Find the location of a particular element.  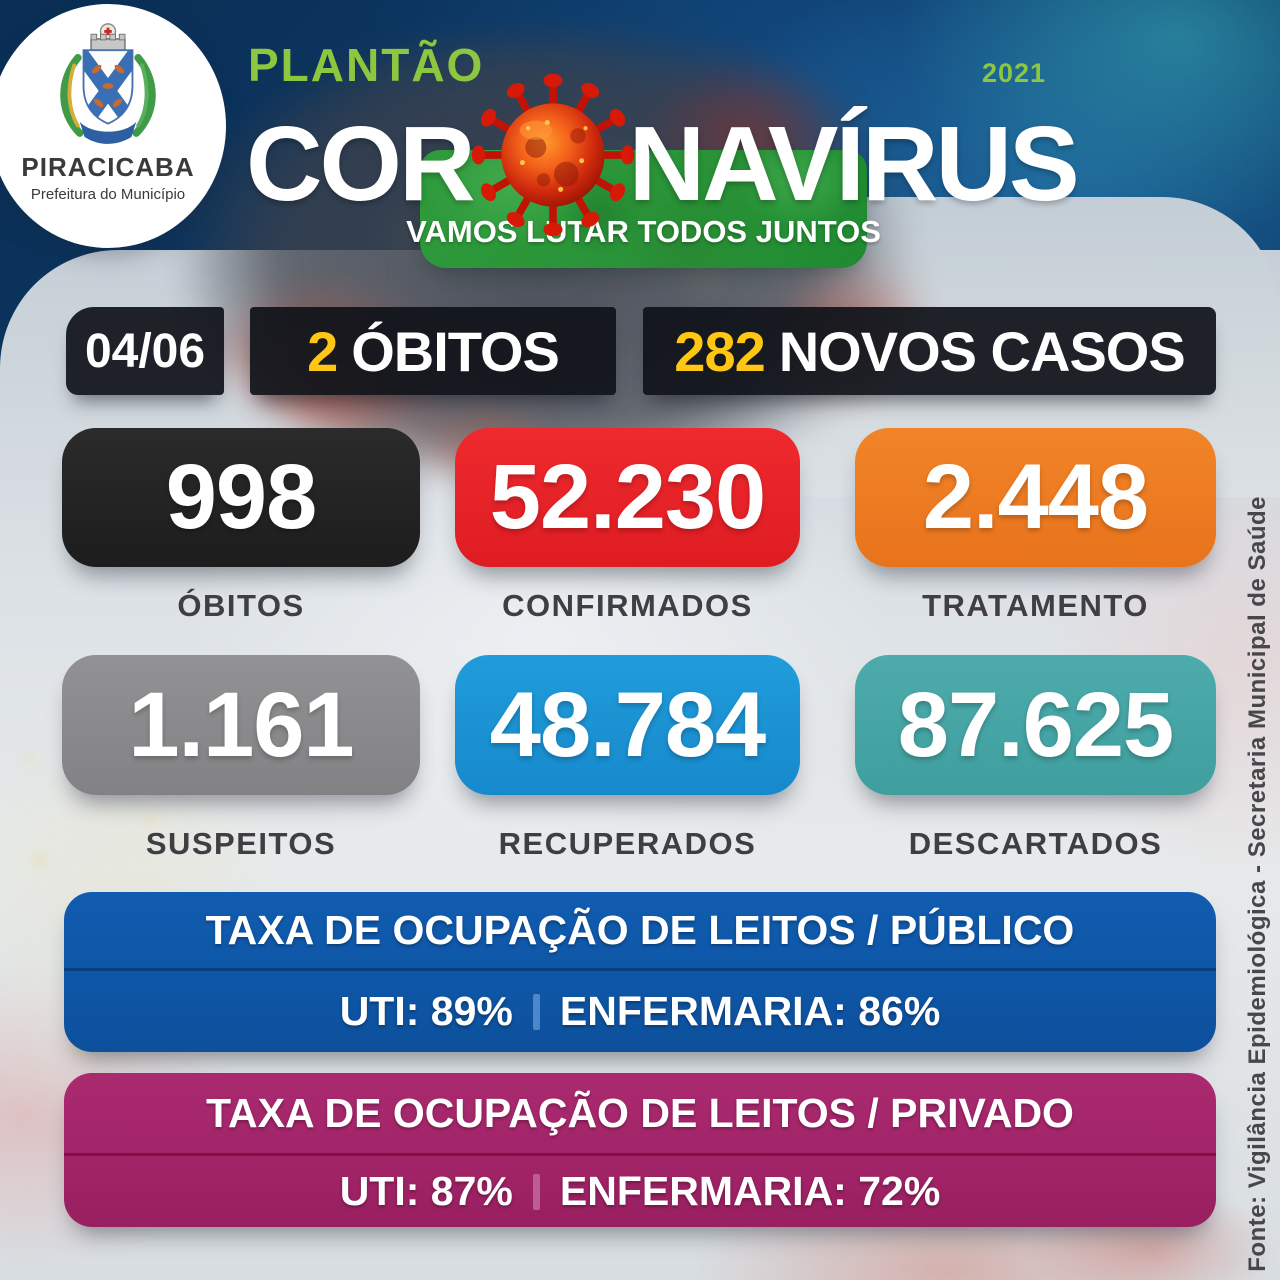

stat-label-descartados: DESCARTADOS is located at coordinates (1035, 843).